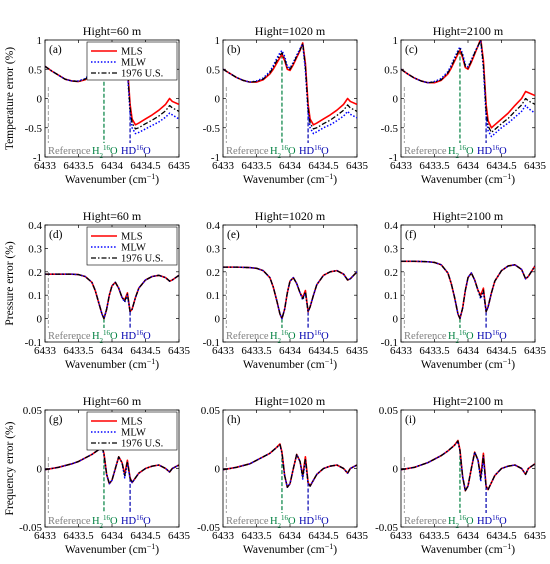 The height and width of the screenshot is (564, 550). Describe the element at coordinates (35, 226) in the screenshot. I see `y-tick-label: 0.4` at that location.